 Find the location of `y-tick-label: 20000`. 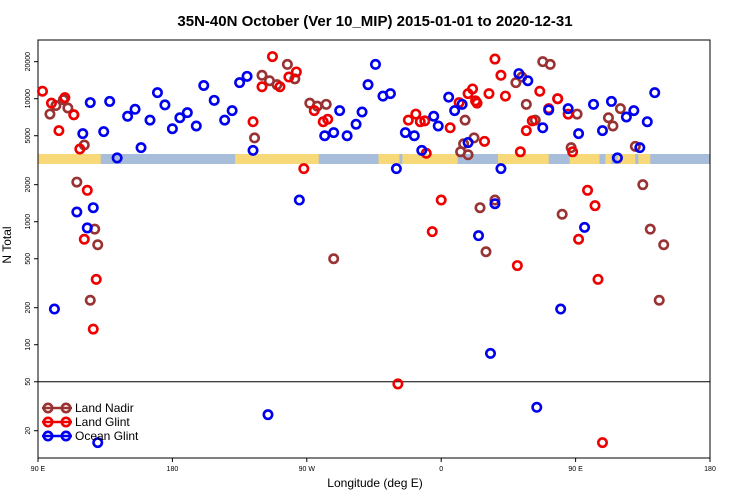

y-tick-label: 20000 is located at coordinates (28, 62).